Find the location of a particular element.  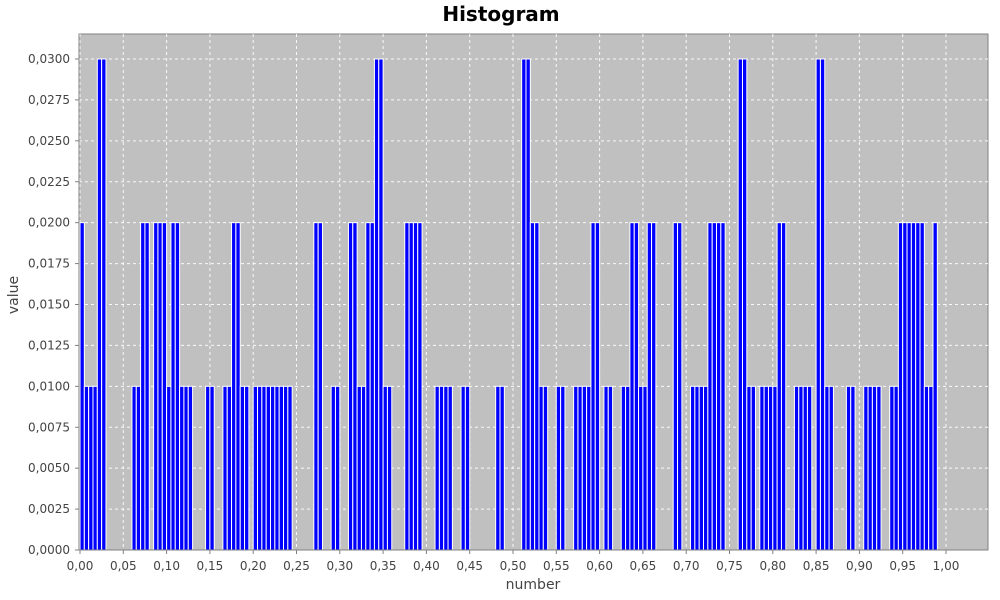

x-tick-label: 1,00 is located at coordinates (946, 566).